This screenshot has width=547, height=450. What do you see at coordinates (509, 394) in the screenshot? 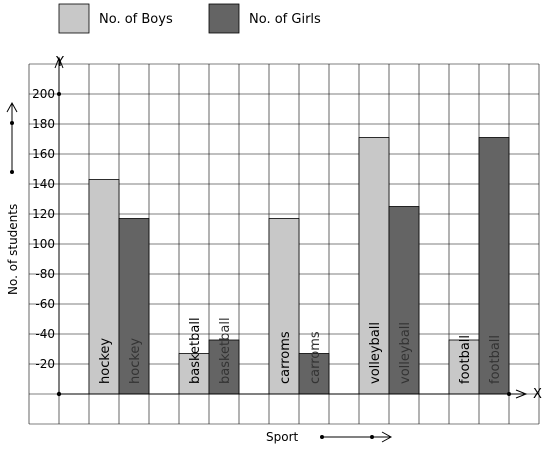
I see `x-axis-end-dot` at bounding box center [509, 394].